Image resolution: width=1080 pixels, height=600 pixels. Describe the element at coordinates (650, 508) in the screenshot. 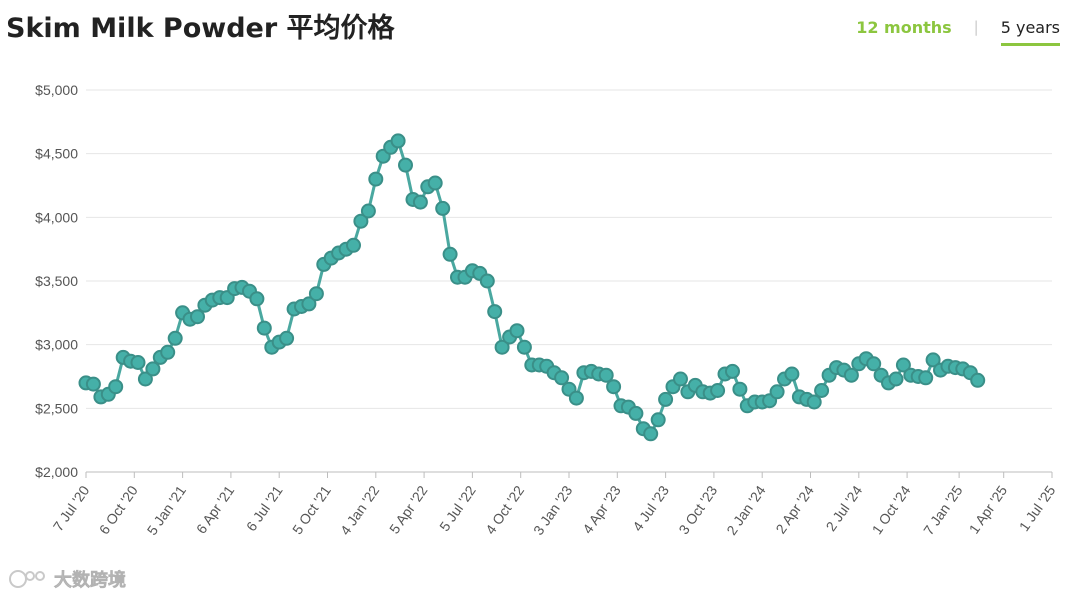

I see `x-tick-label: 4 Jul '23` at that location.